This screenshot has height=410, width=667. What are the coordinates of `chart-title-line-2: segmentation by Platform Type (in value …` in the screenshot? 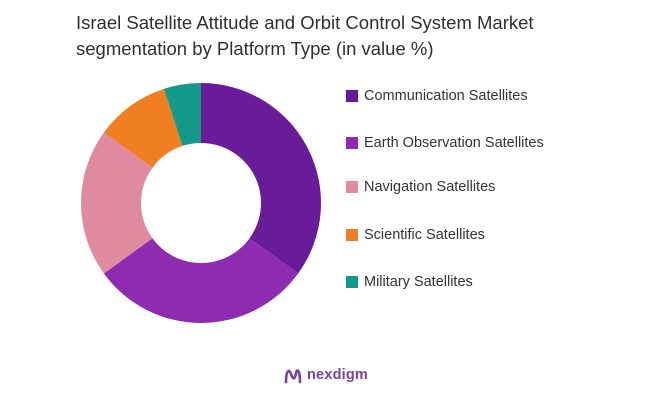 It's located at (255, 48).